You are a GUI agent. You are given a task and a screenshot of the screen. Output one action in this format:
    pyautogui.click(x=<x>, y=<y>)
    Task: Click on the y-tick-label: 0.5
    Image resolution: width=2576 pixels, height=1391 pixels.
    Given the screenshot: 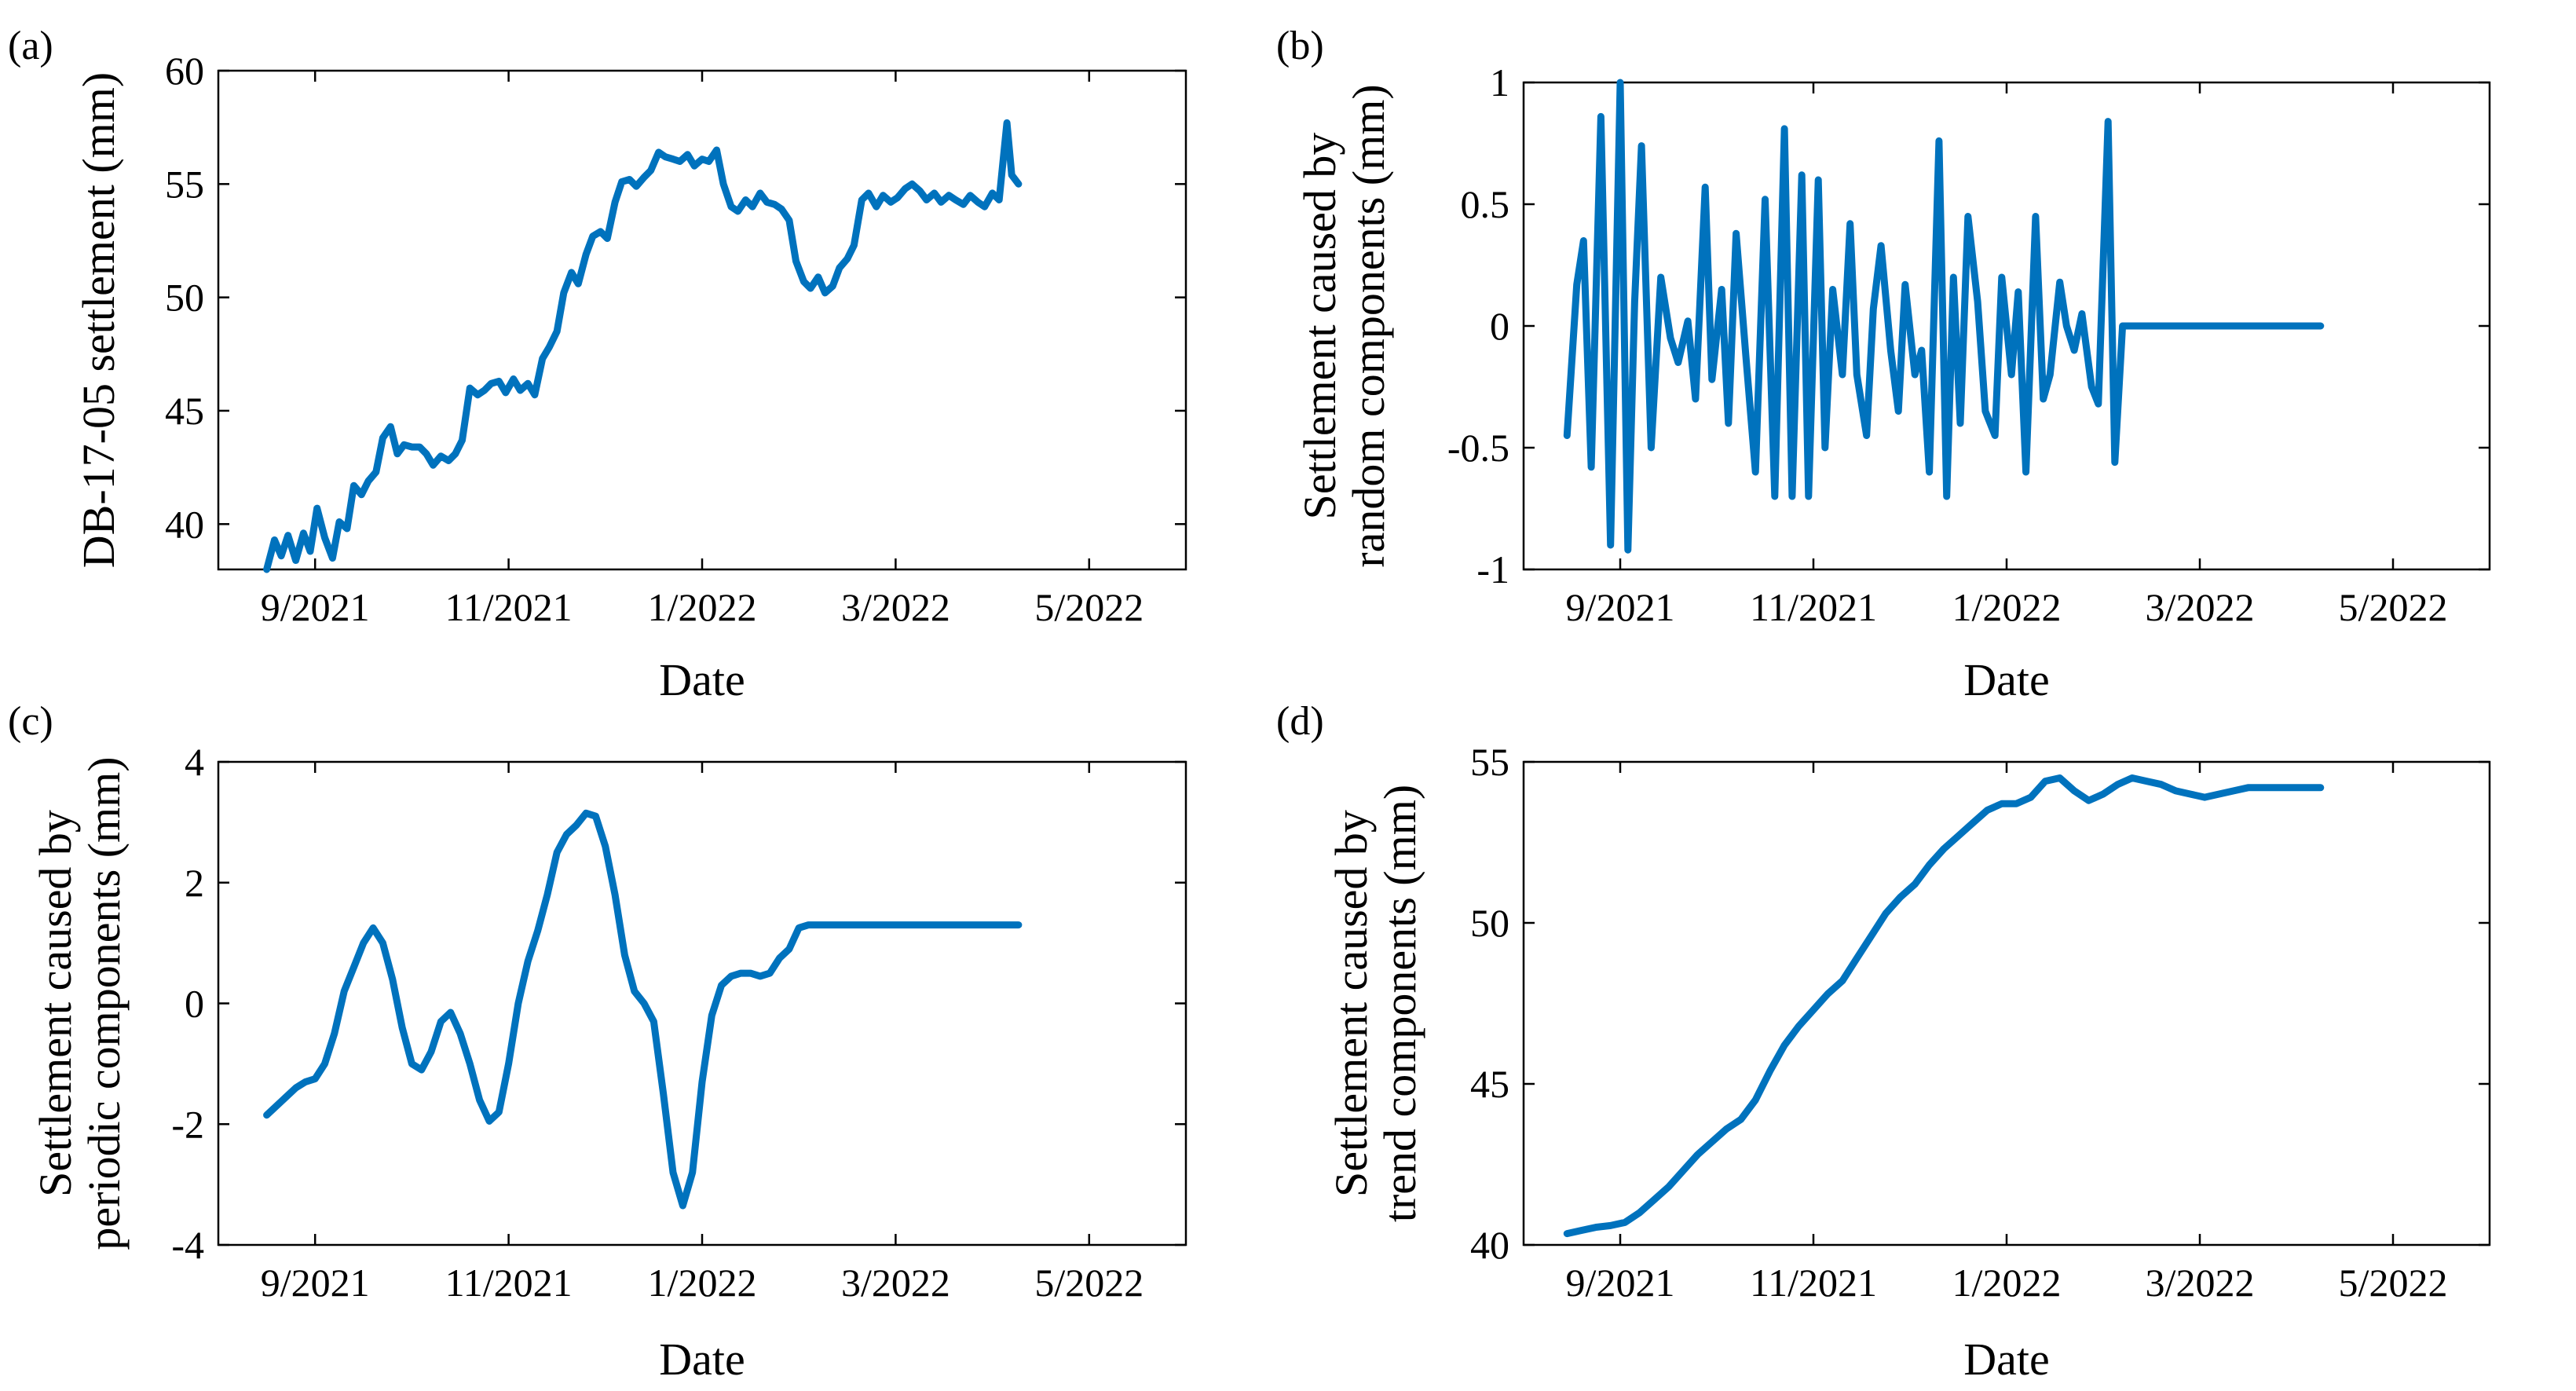 What is the action you would take?
    pyautogui.click(x=1486, y=204)
    